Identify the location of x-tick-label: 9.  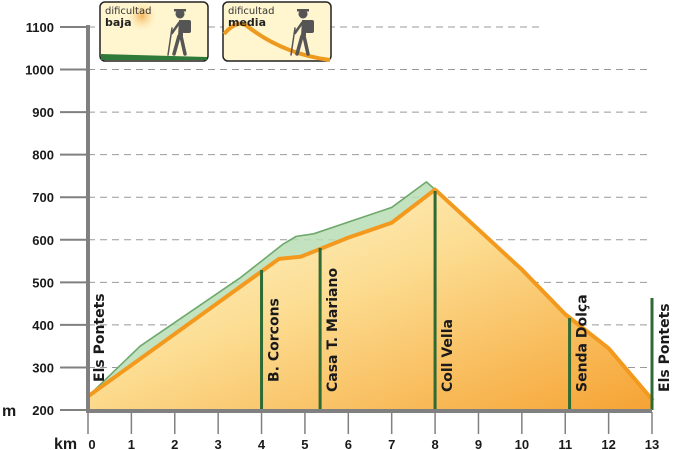
(478, 443).